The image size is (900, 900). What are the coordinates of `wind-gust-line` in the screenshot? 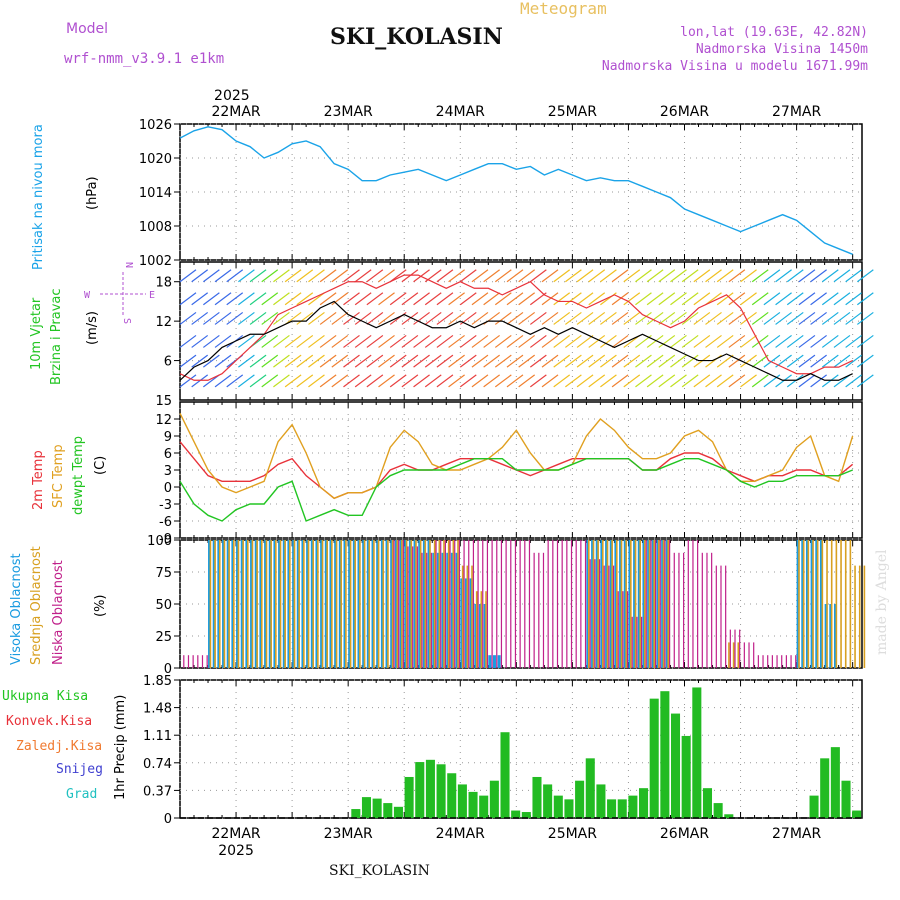 It's located at (516, 327).